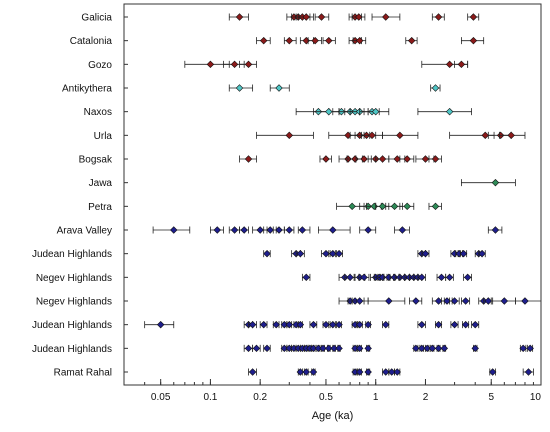 The width and height of the screenshot is (550, 432). Describe the element at coordinates (98, 112) in the screenshot. I see `category-label: Naxos` at that location.